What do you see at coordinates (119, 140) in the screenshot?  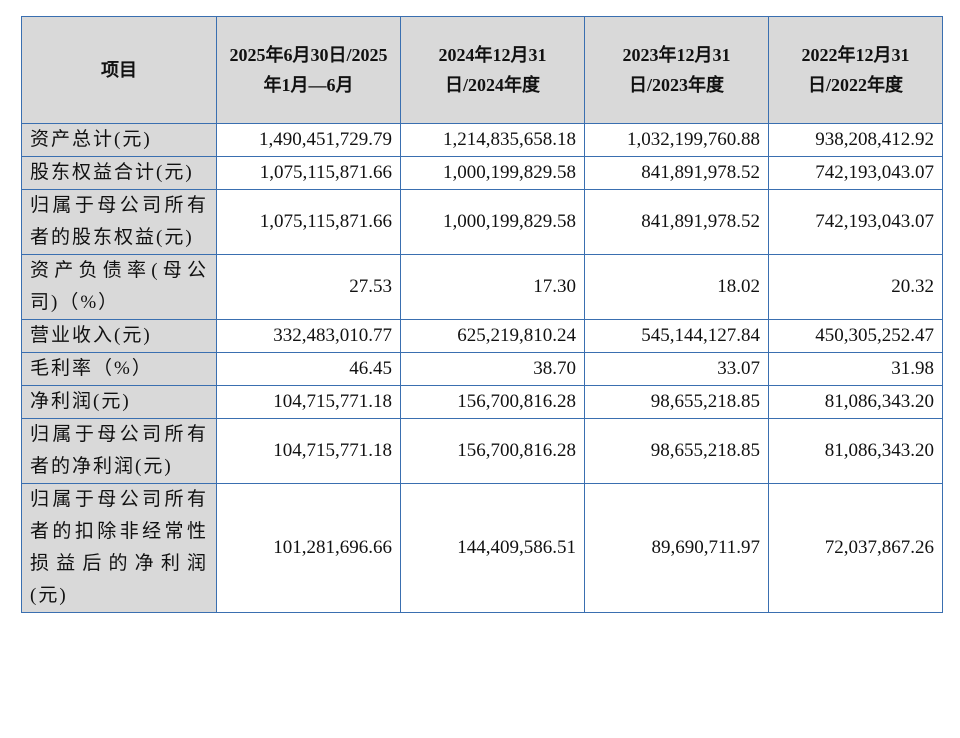 I see `row-label: 资产总计(元)` at bounding box center [119, 140].